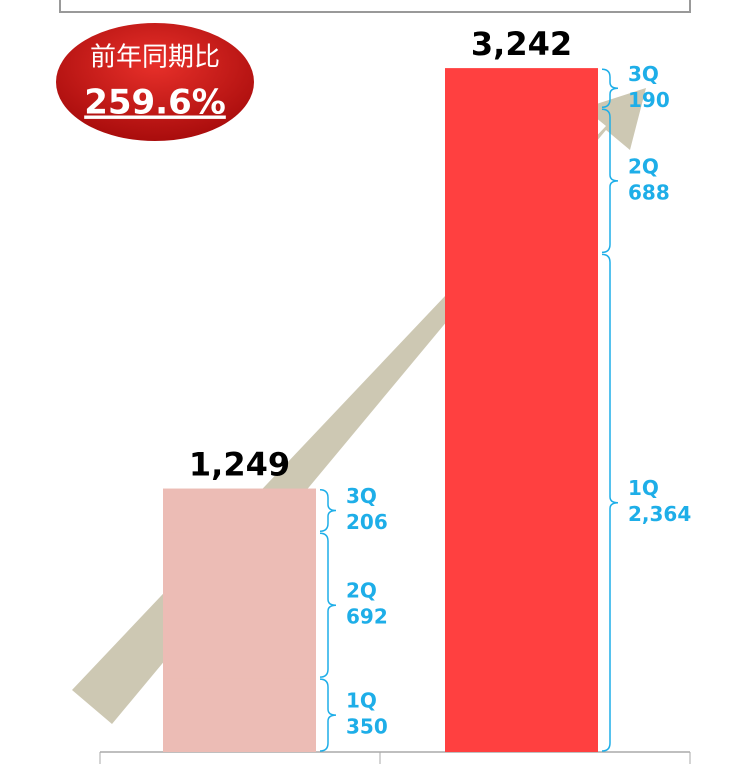 The height and width of the screenshot is (764, 739). What do you see at coordinates (367, 727) in the screenshot?
I see `segment-label: 350` at bounding box center [367, 727].